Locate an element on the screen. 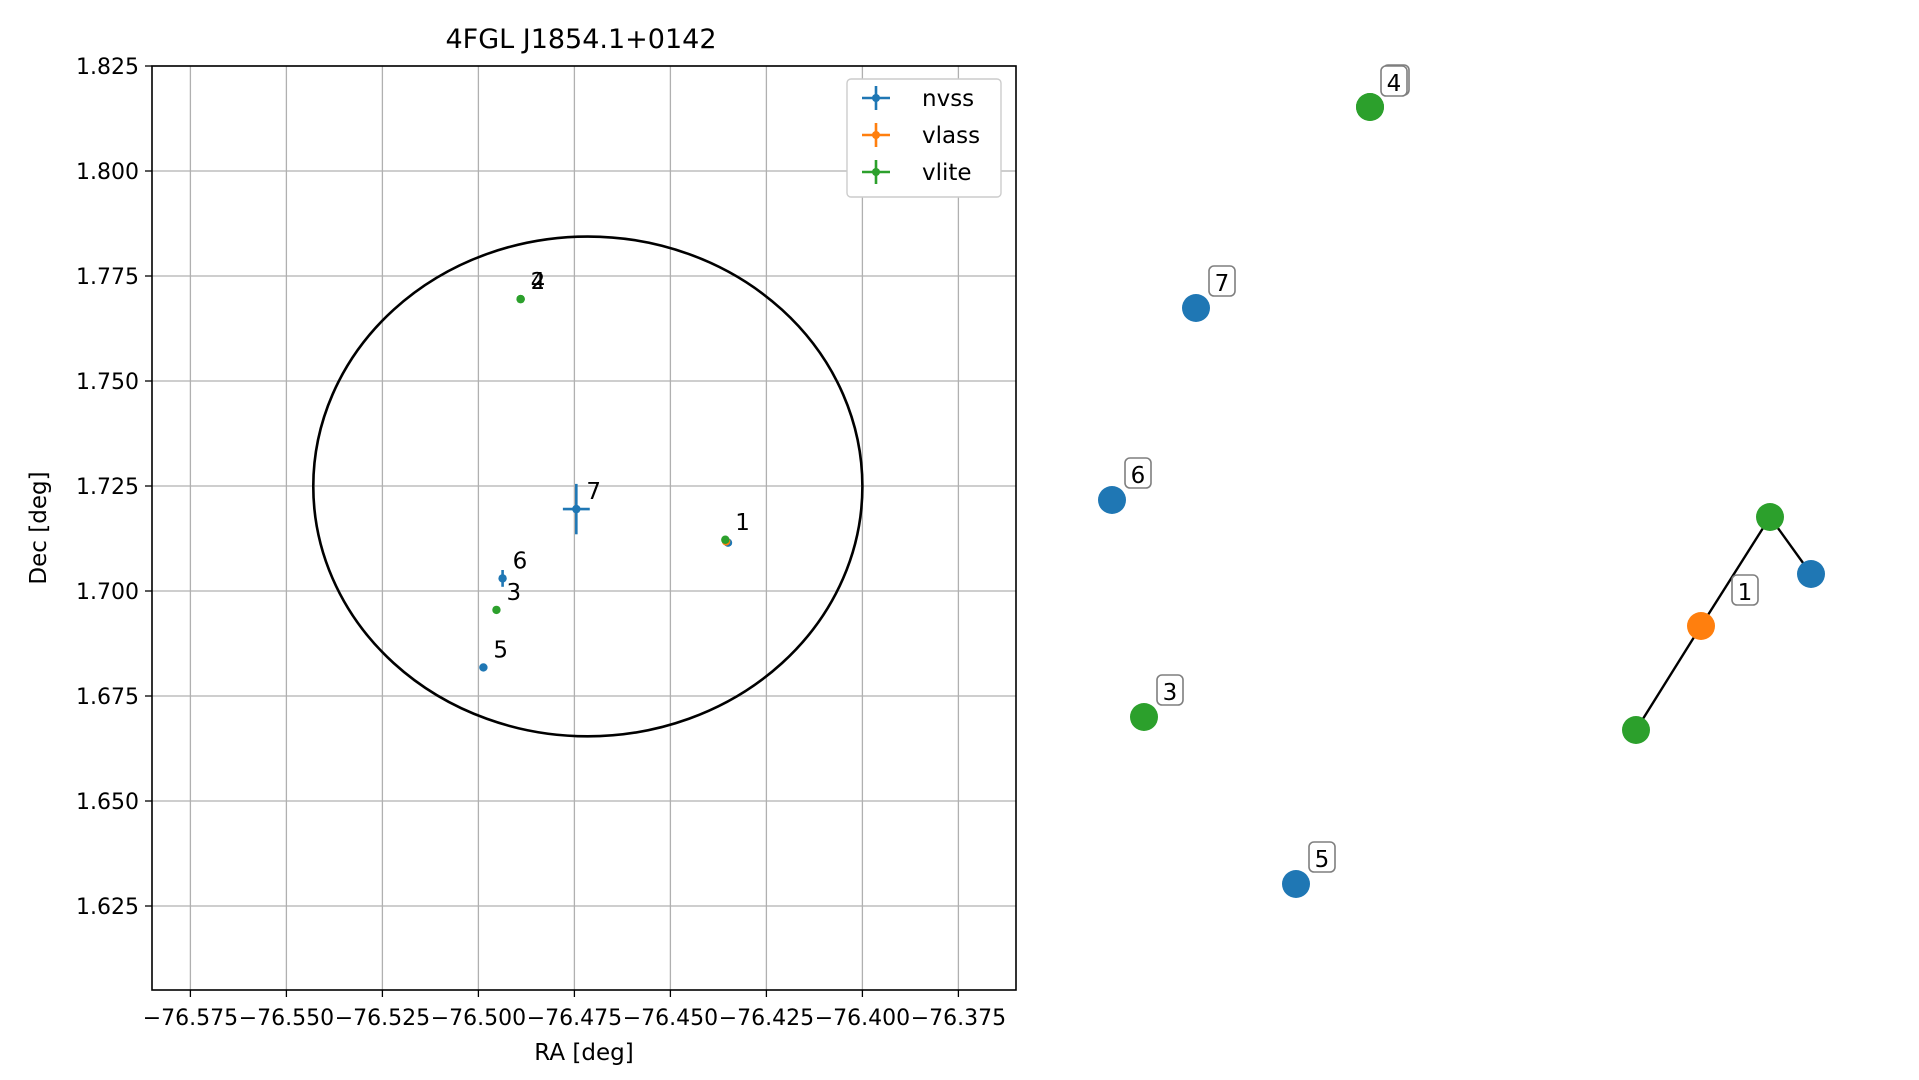 The height and width of the screenshot is (1080, 1919). graph-node-label: 5 is located at coordinates (1322, 860).